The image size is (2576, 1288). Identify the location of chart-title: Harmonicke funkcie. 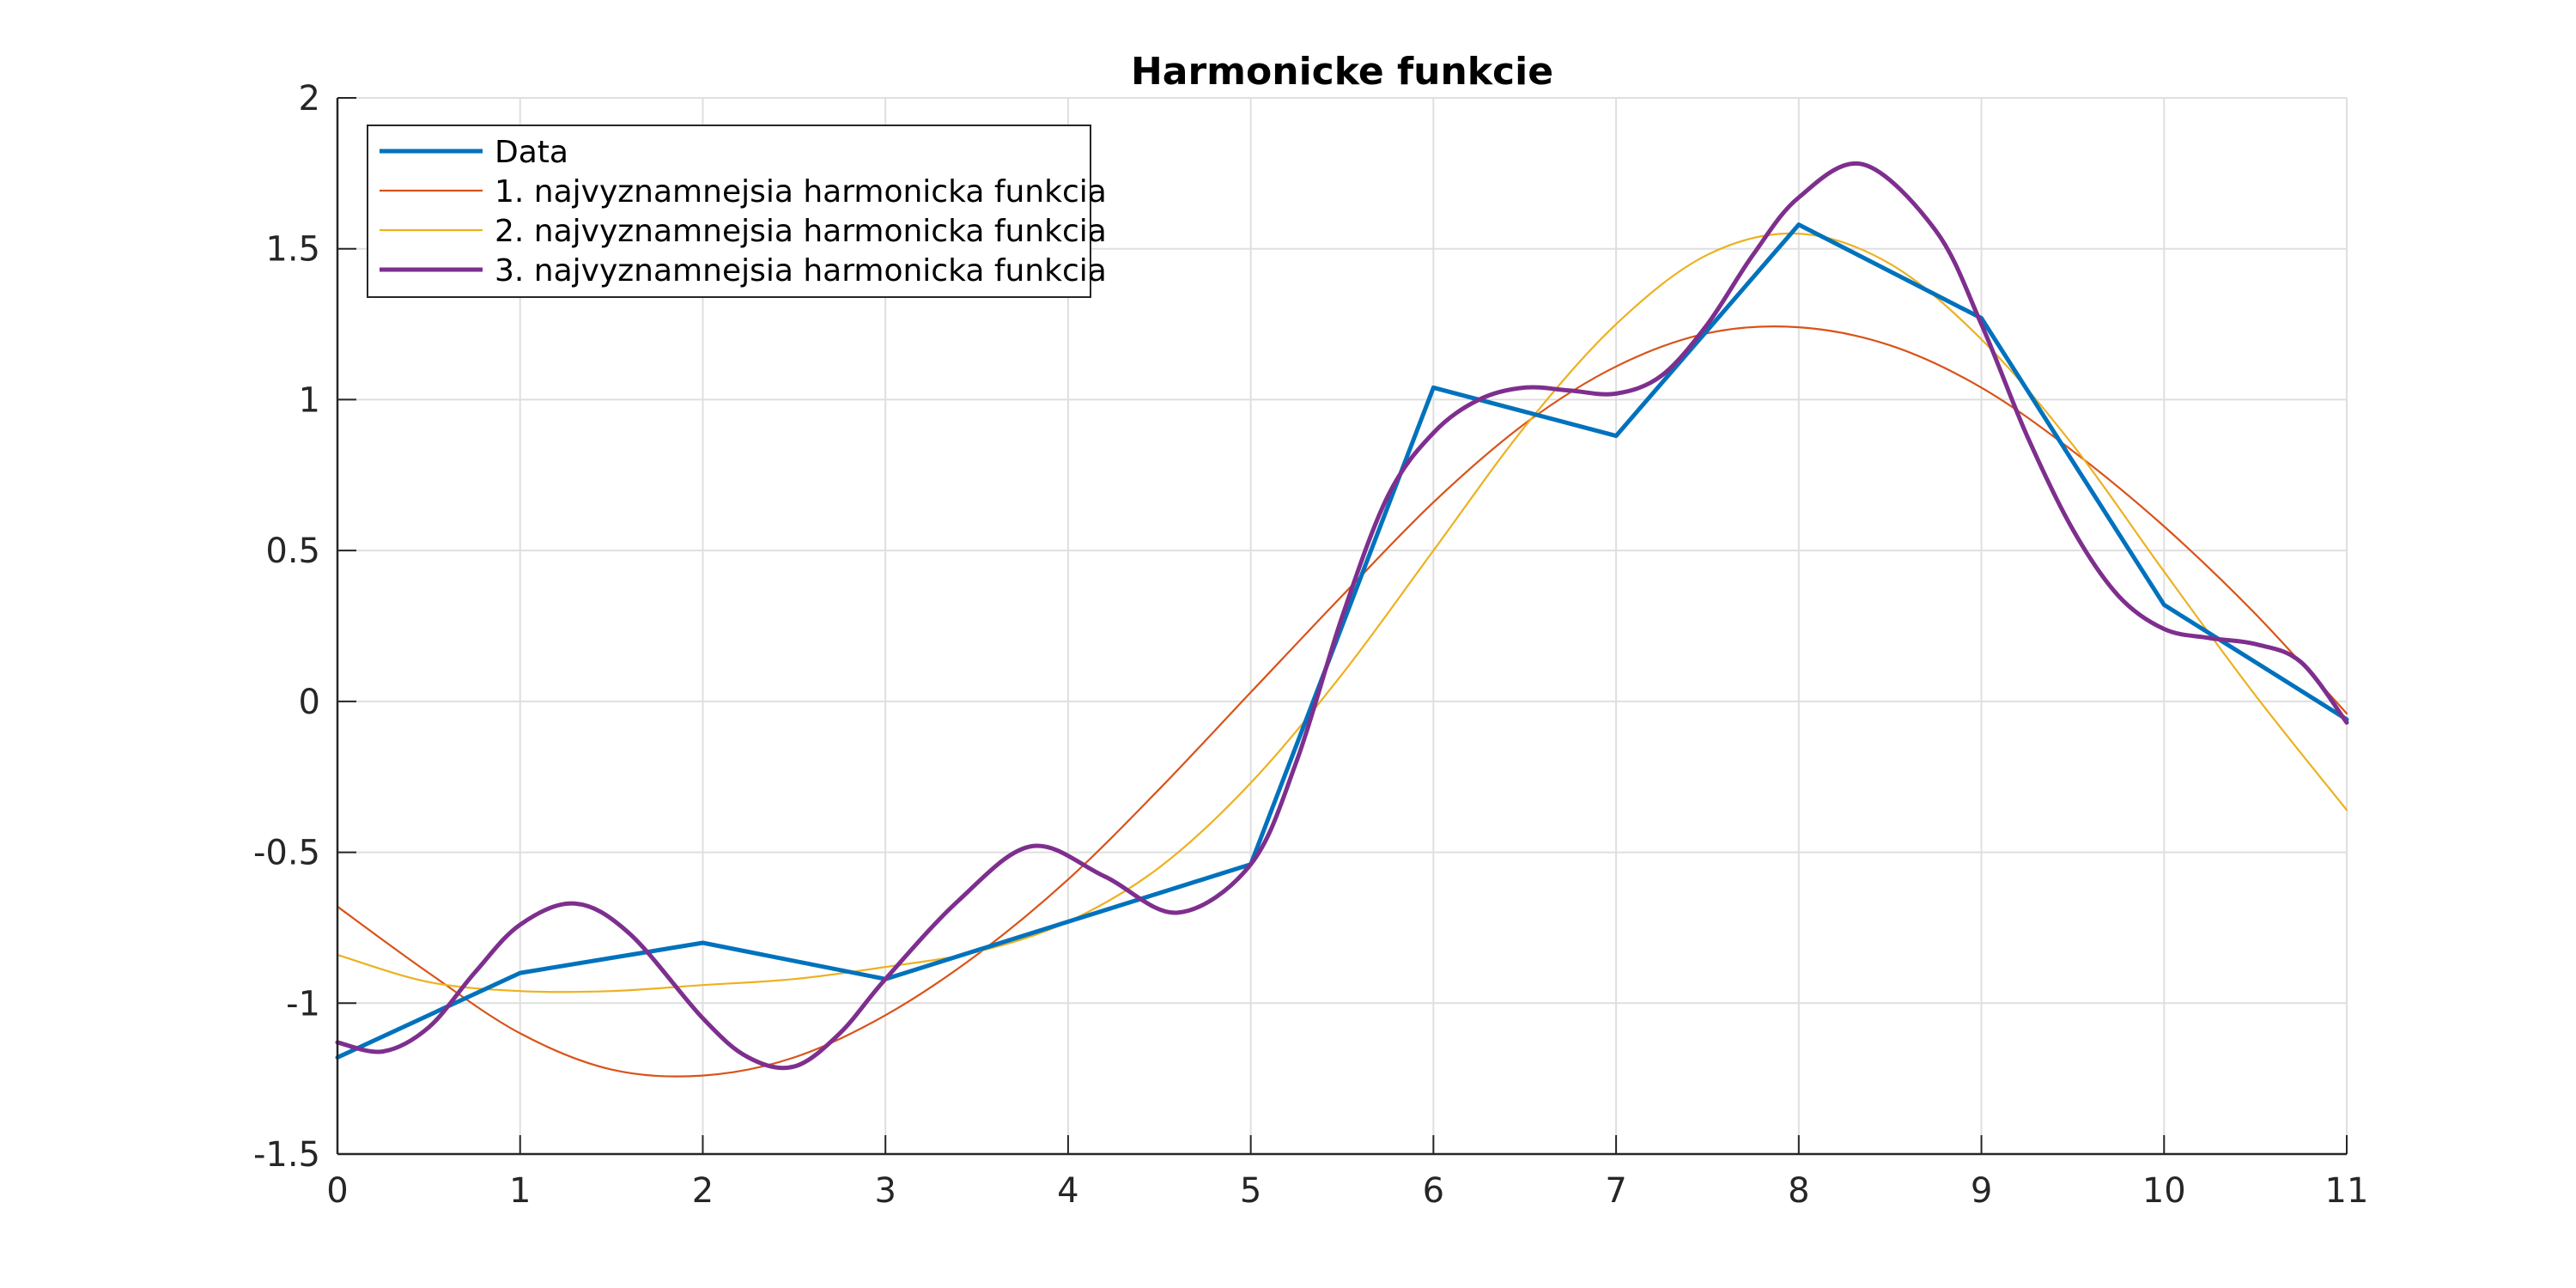
(1342, 72).